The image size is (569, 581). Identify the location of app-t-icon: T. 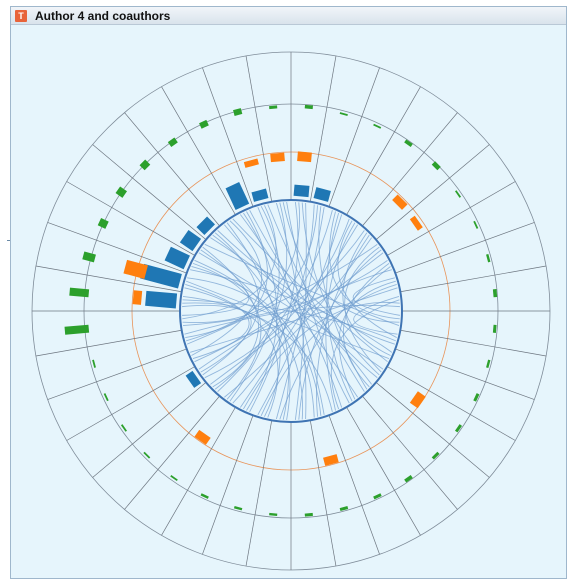
(21, 15).